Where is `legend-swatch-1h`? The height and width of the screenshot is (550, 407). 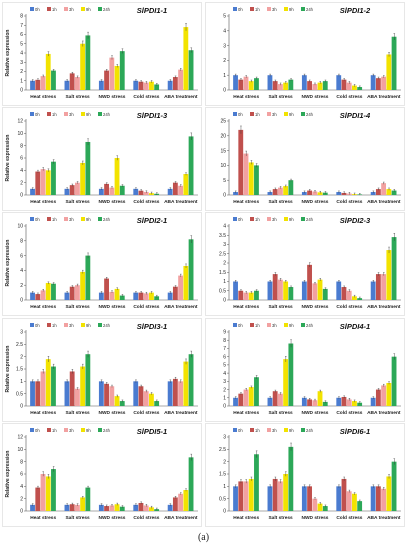
legend-swatch-1h is located at coordinates (49, 219).